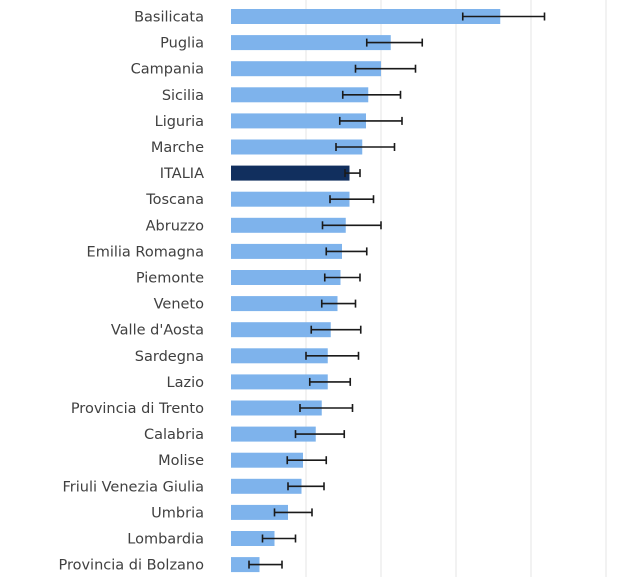  What do you see at coordinates (290, 173) in the screenshot?
I see `bar-italia` at bounding box center [290, 173].